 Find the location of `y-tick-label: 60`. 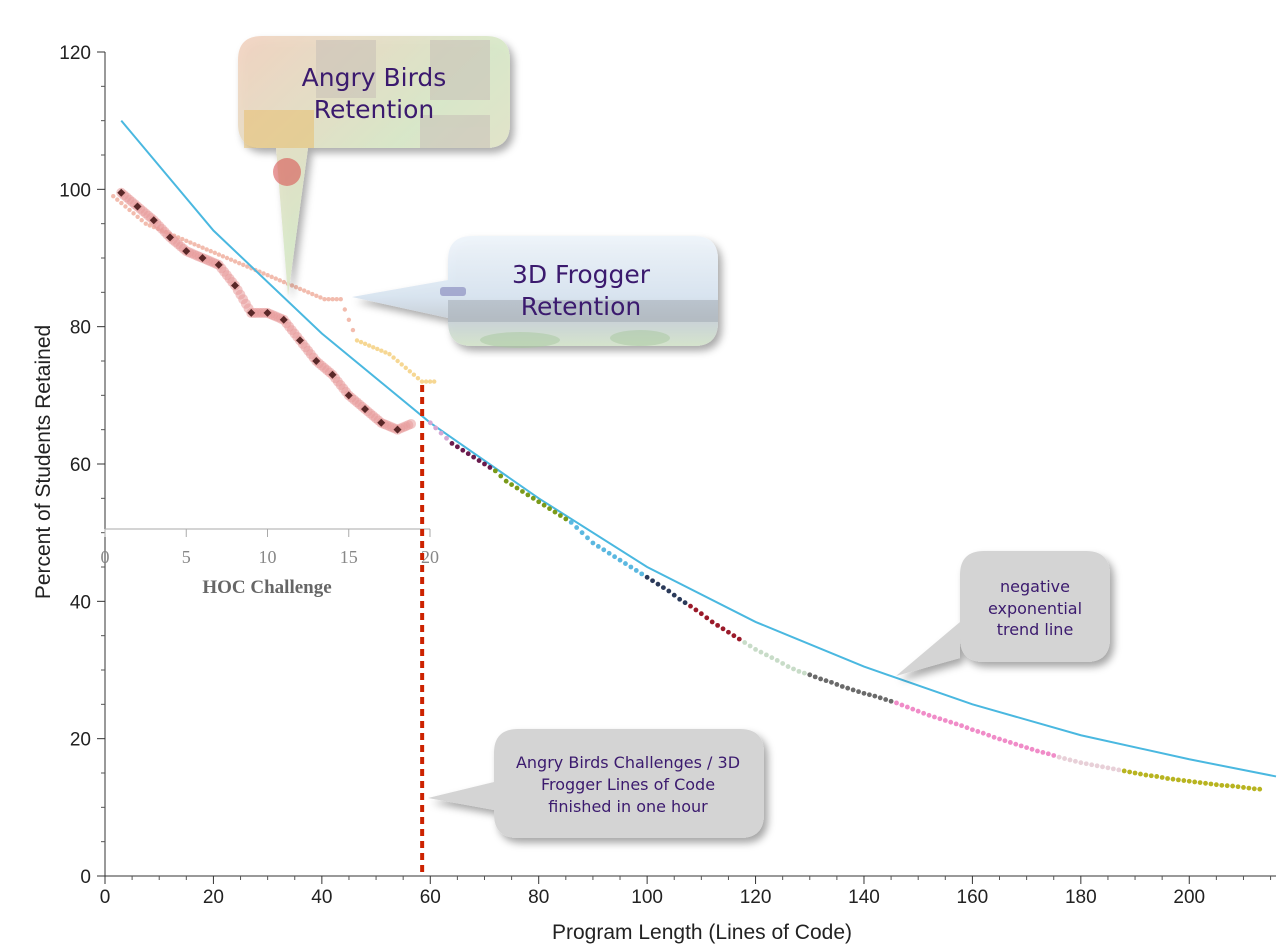

y-tick-label: 60 is located at coordinates (80, 465).